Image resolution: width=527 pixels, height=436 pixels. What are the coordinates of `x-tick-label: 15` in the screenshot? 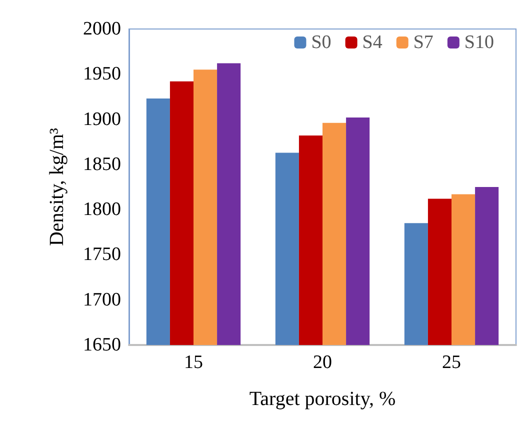 It's located at (193, 362).